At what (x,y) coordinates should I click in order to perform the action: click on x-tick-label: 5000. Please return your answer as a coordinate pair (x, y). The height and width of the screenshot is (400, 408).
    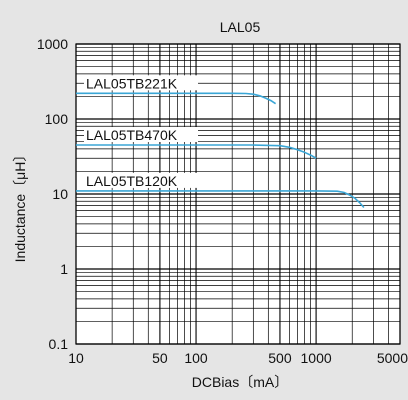
    Looking at the image, I should click on (392, 358).